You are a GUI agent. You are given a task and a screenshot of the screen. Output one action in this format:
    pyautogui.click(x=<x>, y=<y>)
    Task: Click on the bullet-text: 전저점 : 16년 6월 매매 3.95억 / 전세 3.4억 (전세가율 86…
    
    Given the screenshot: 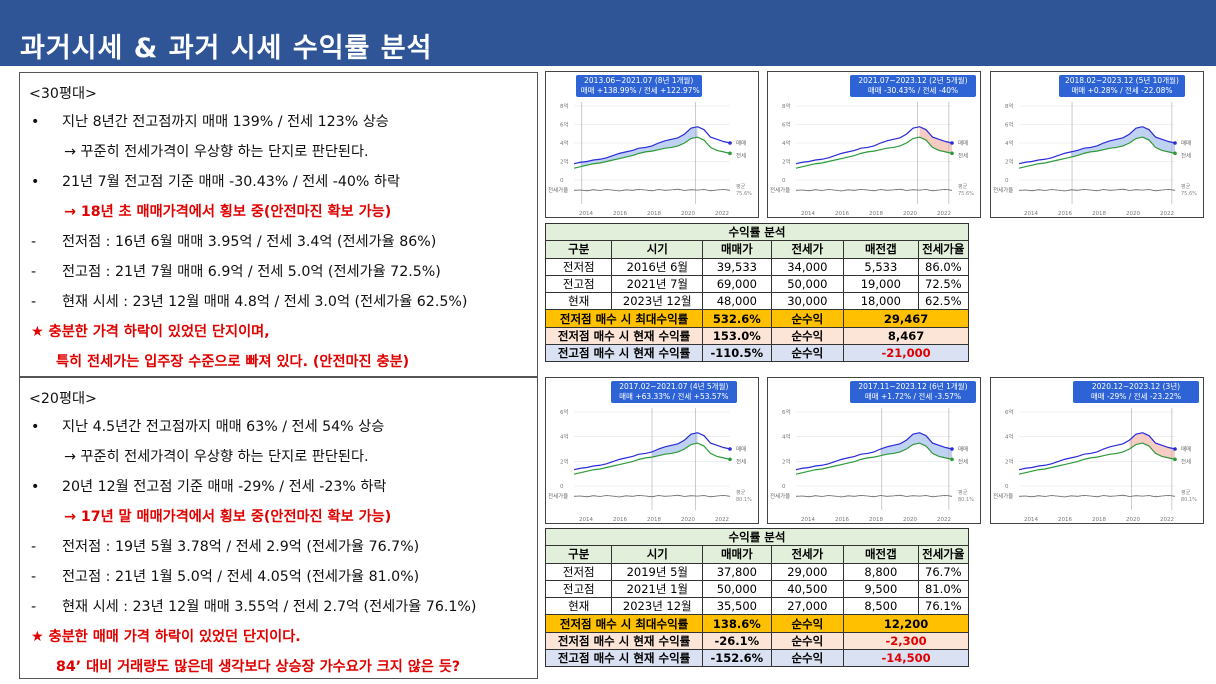 What is the action you would take?
    pyautogui.click(x=249, y=242)
    